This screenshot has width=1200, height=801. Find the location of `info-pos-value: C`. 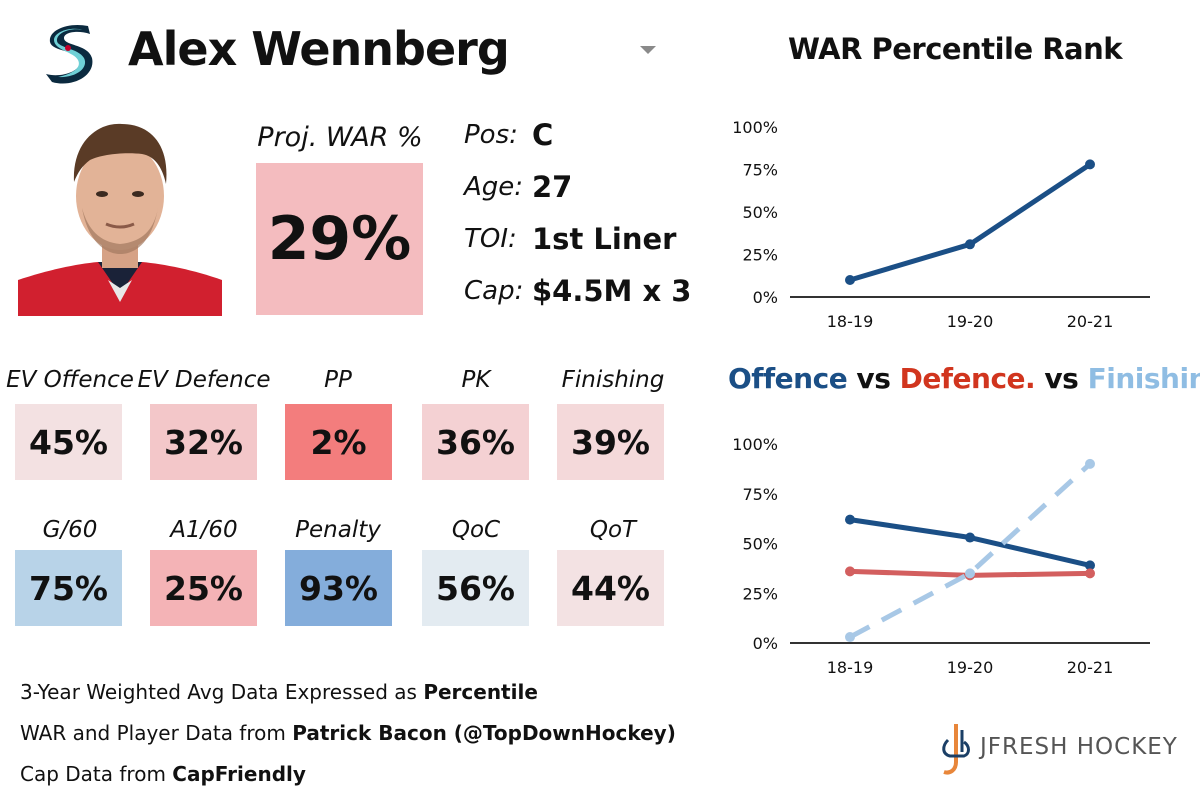

info-pos-value: C is located at coordinates (543, 135).